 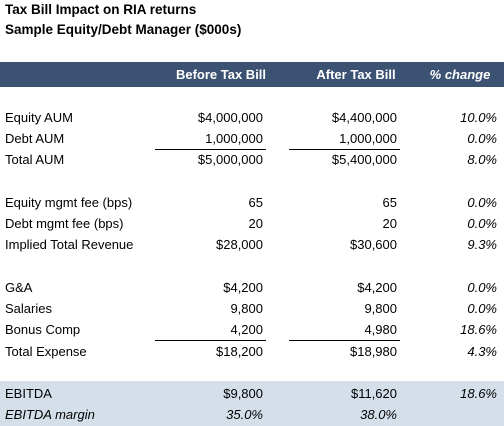 What do you see at coordinates (239, 351) in the screenshot?
I see `before-value: $18,200` at bounding box center [239, 351].